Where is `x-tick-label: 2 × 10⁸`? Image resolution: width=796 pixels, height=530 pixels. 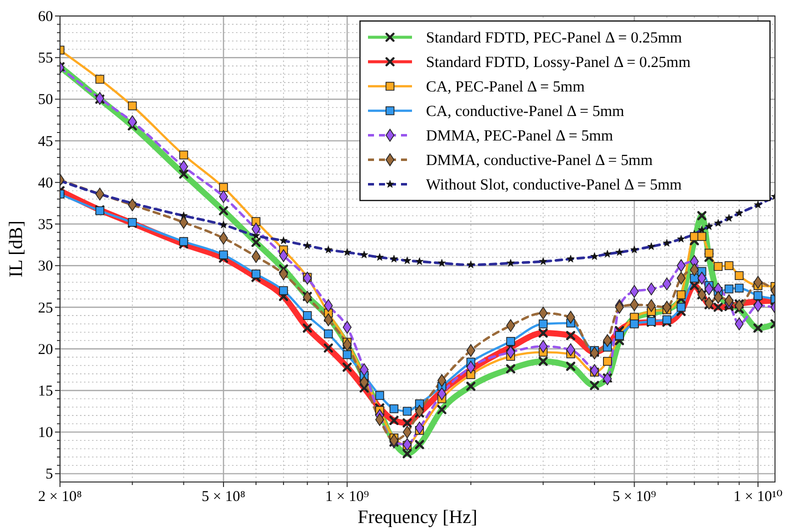 x-tick-label: 2 × 10⁸ is located at coordinates (60, 497).